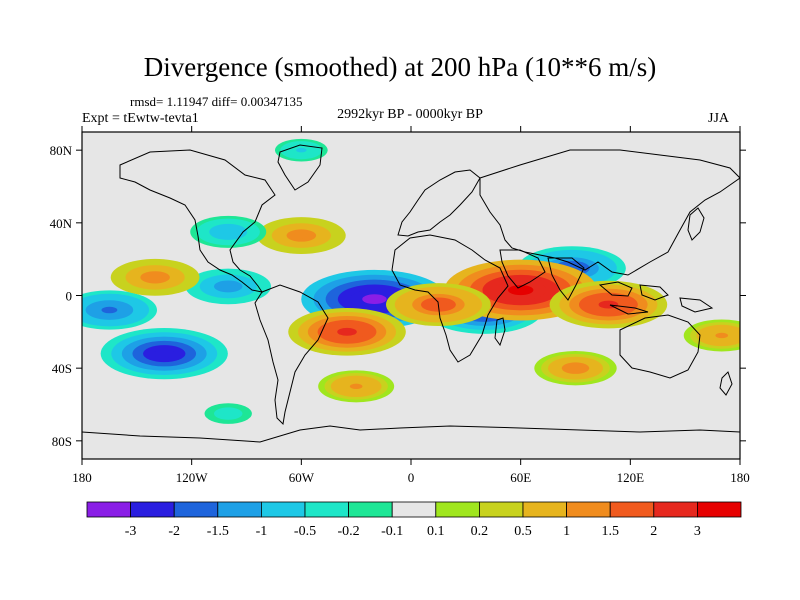 The image size is (800, 600). Describe the element at coordinates (61, 223) in the screenshot. I see `y-tick-label: 40N` at that location.